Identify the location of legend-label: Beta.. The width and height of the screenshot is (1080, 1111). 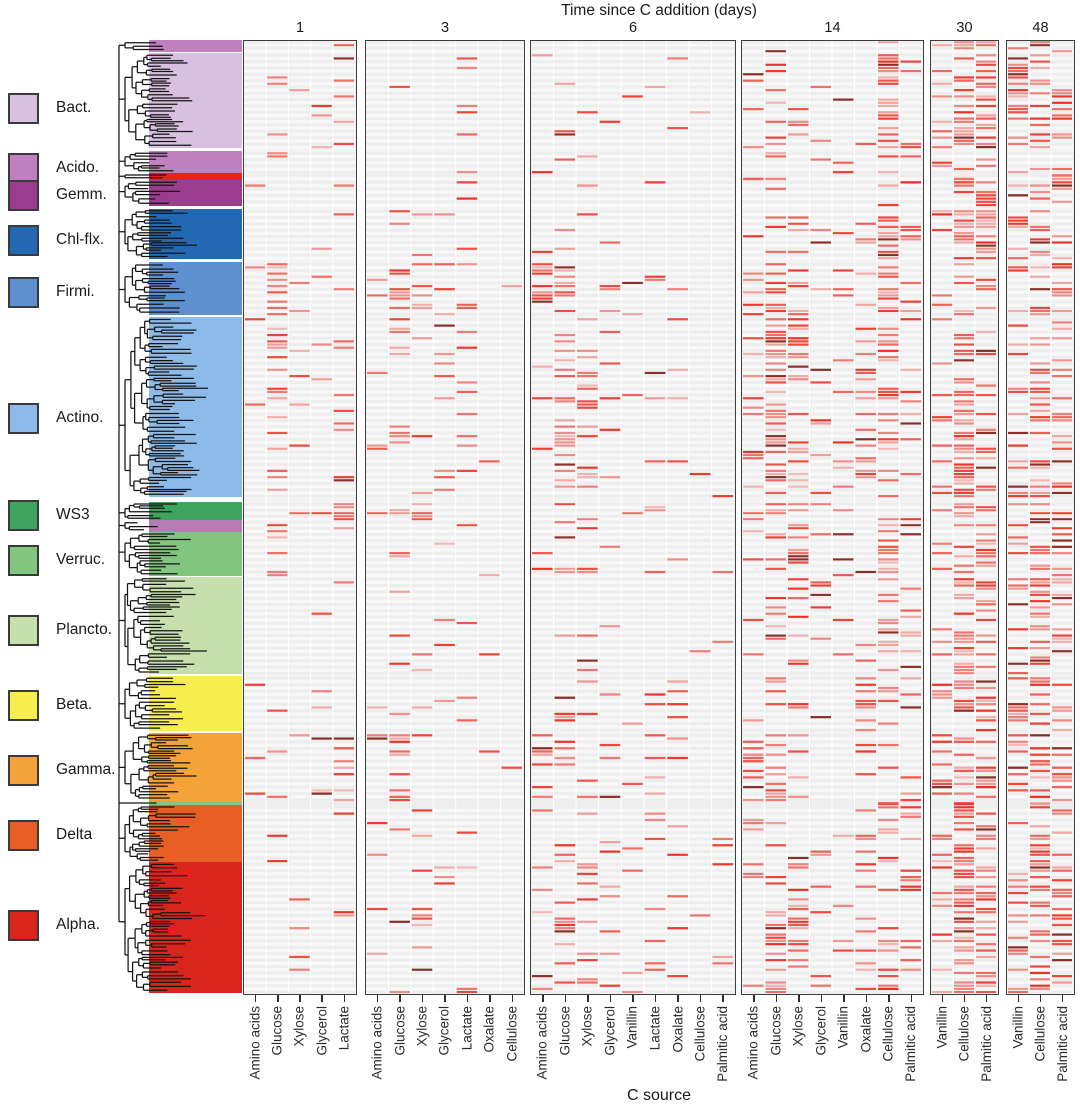
(74, 704).